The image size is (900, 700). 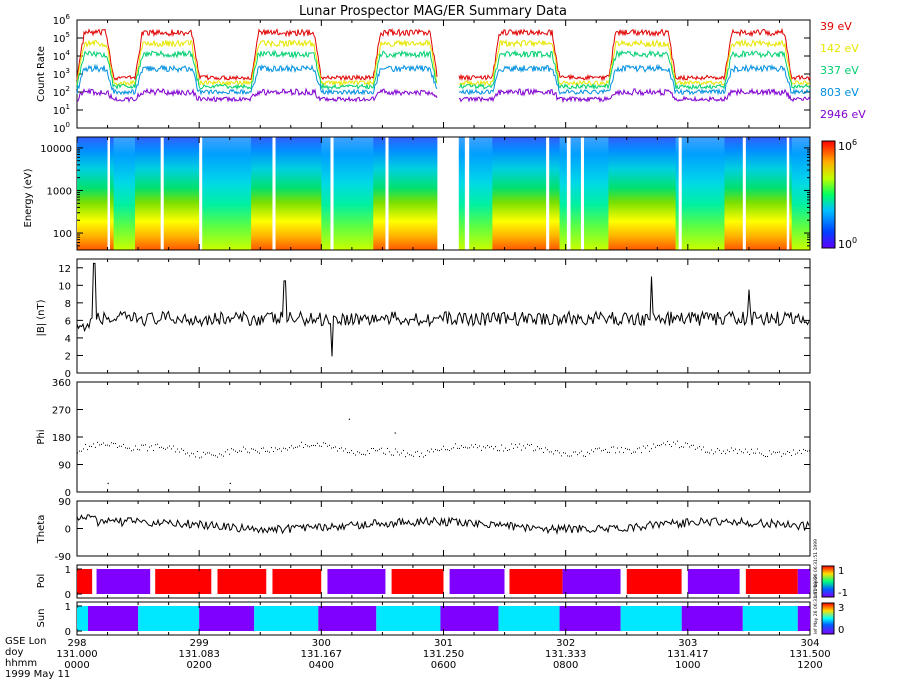 What do you see at coordinates (68, 304) in the screenshot?
I see `b-magnitude-ytick-label: 8` at bounding box center [68, 304].